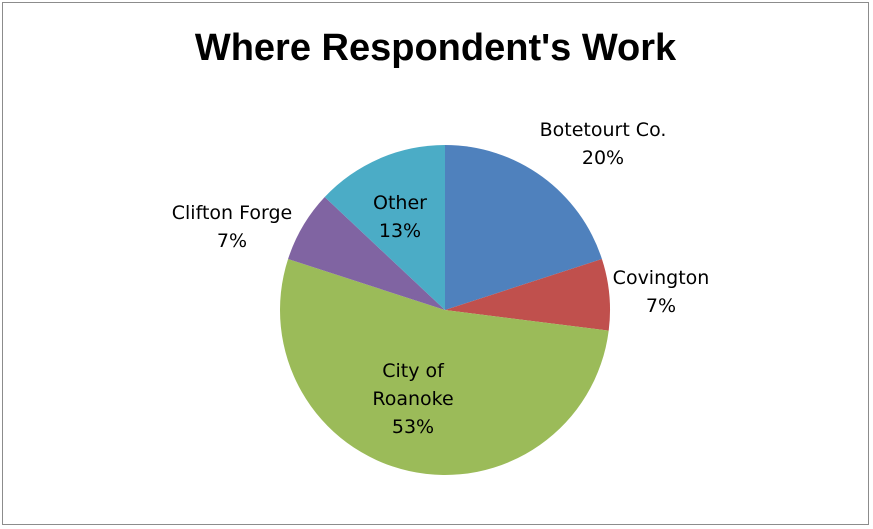 This screenshot has height=529, width=873. What do you see at coordinates (603, 144) in the screenshot?
I see `data-label-botetourt-co: Botetourt Co. 20%` at bounding box center [603, 144].